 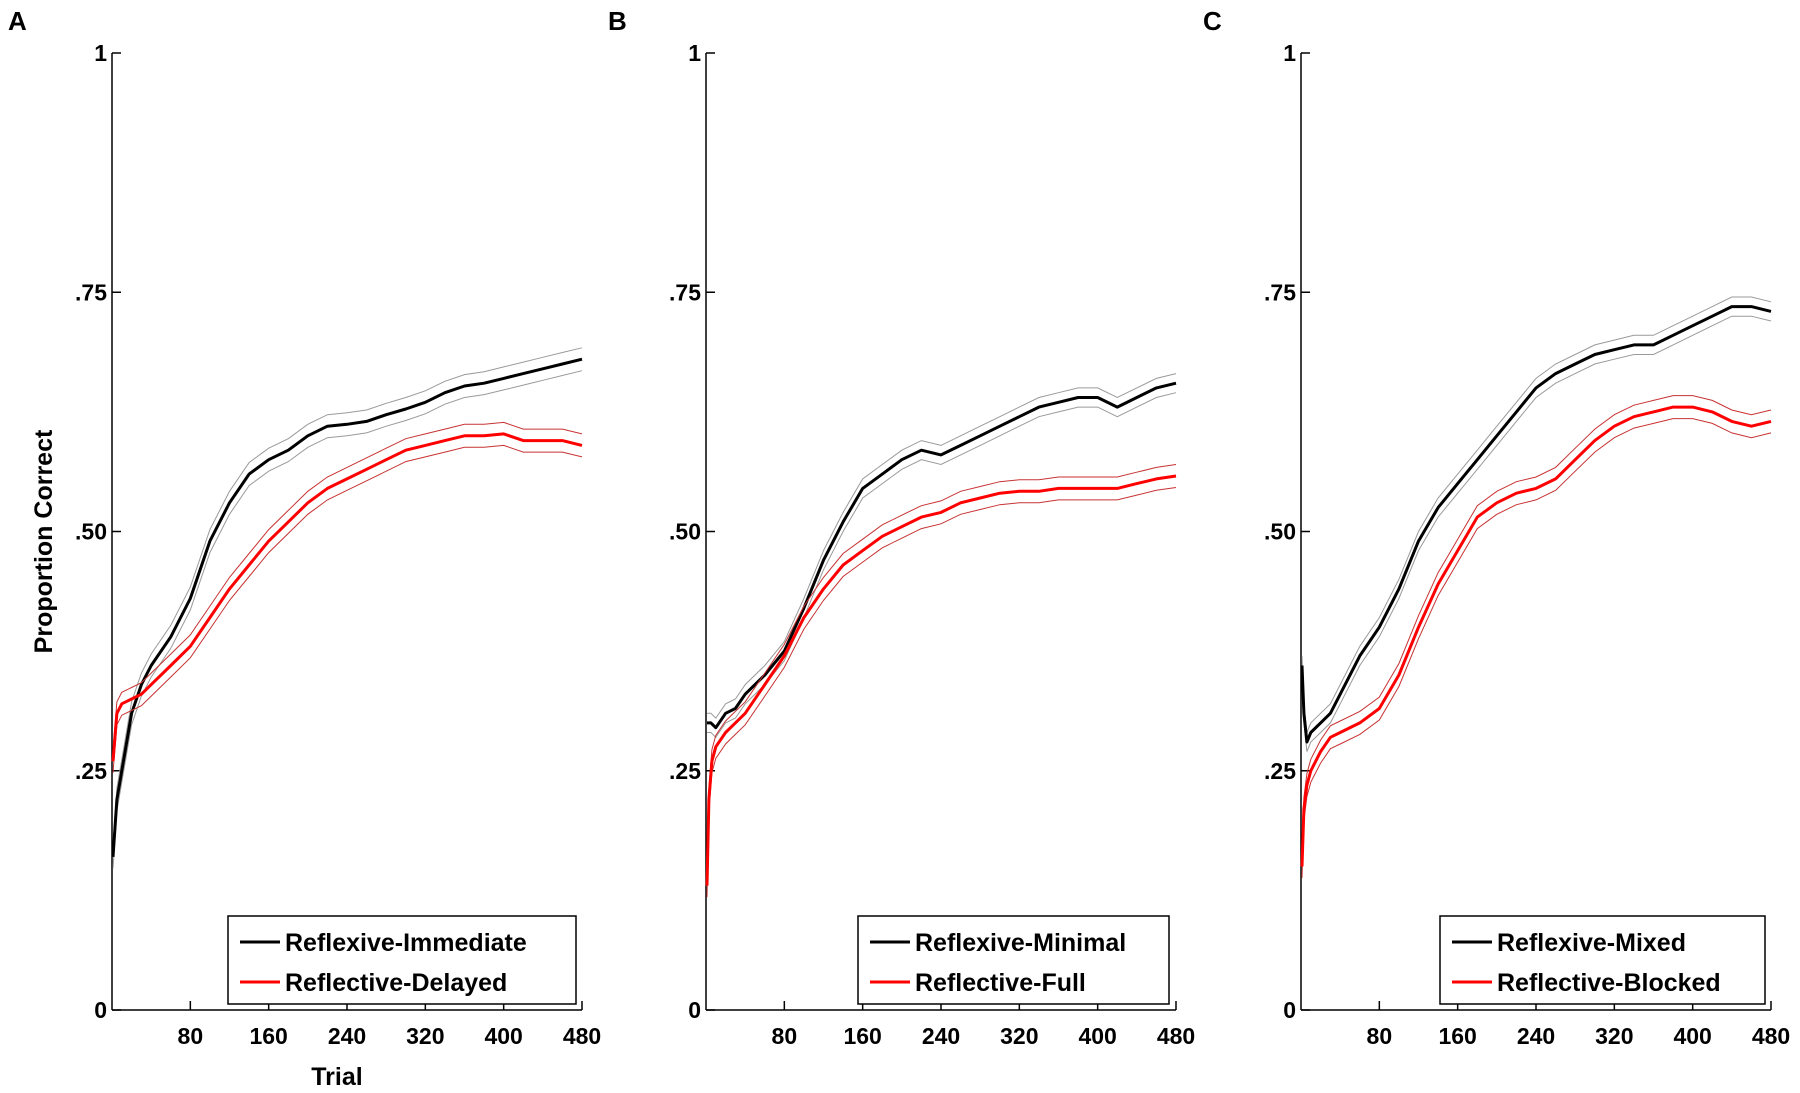 I want to click on legend-entry: Reflective-Delayed, so click(x=396, y=983).